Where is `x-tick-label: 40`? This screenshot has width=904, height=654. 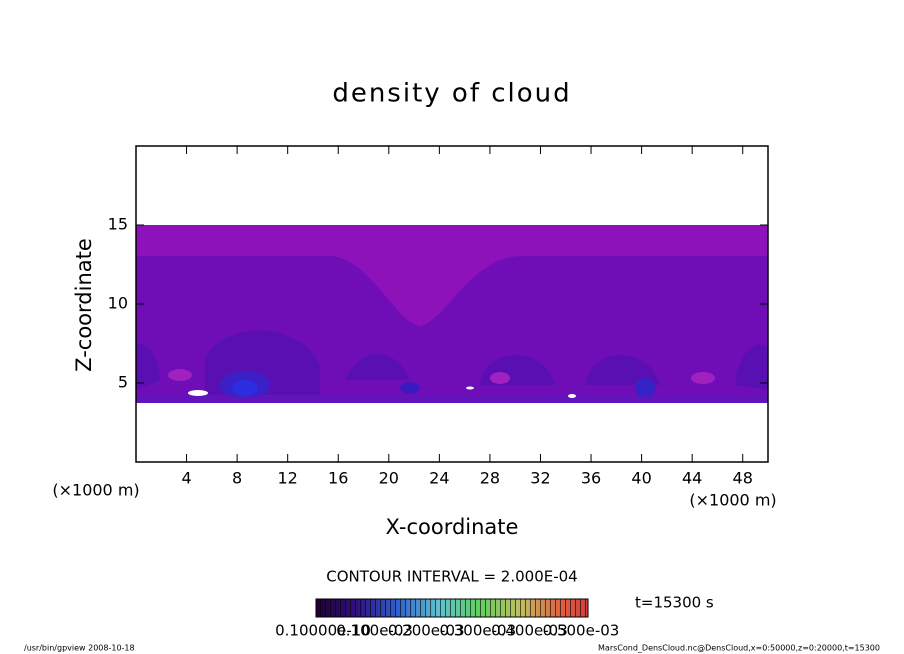 x-tick-label: 40 is located at coordinates (641, 478).